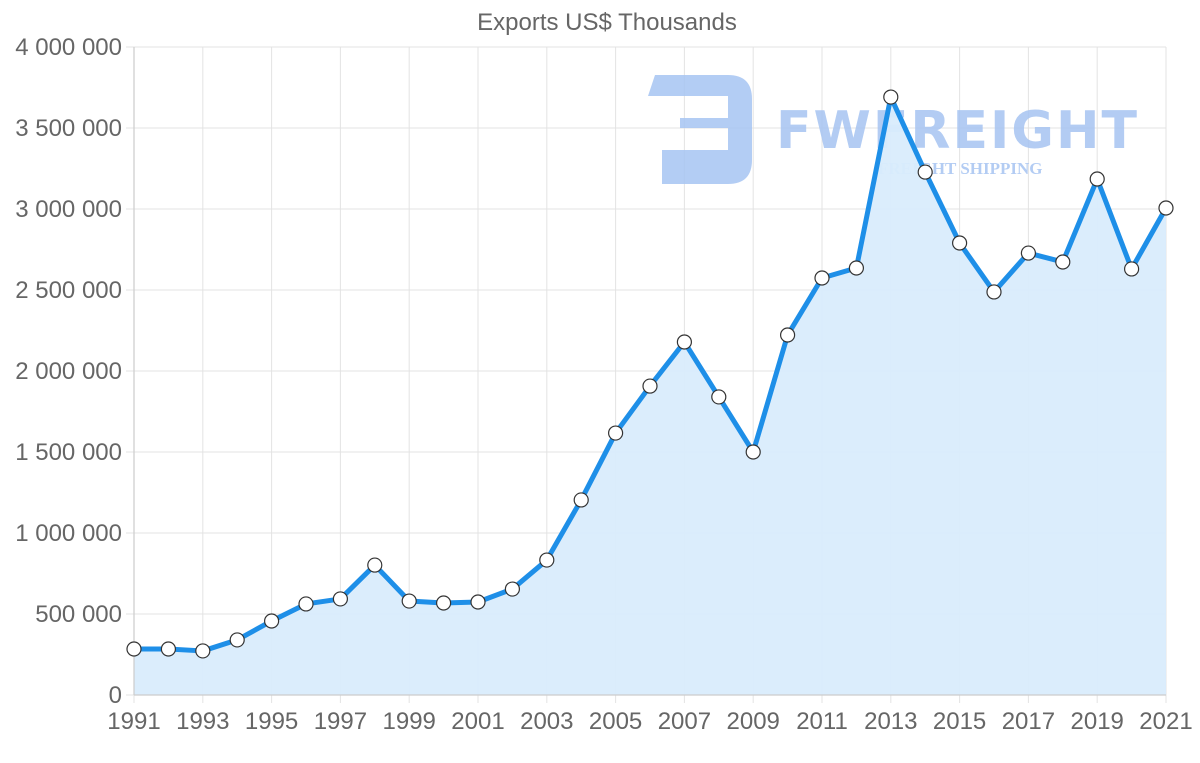 The width and height of the screenshot is (1200, 763). Describe the element at coordinates (68, 209) in the screenshot. I see `y-tick-label: 3 000 000` at that location.